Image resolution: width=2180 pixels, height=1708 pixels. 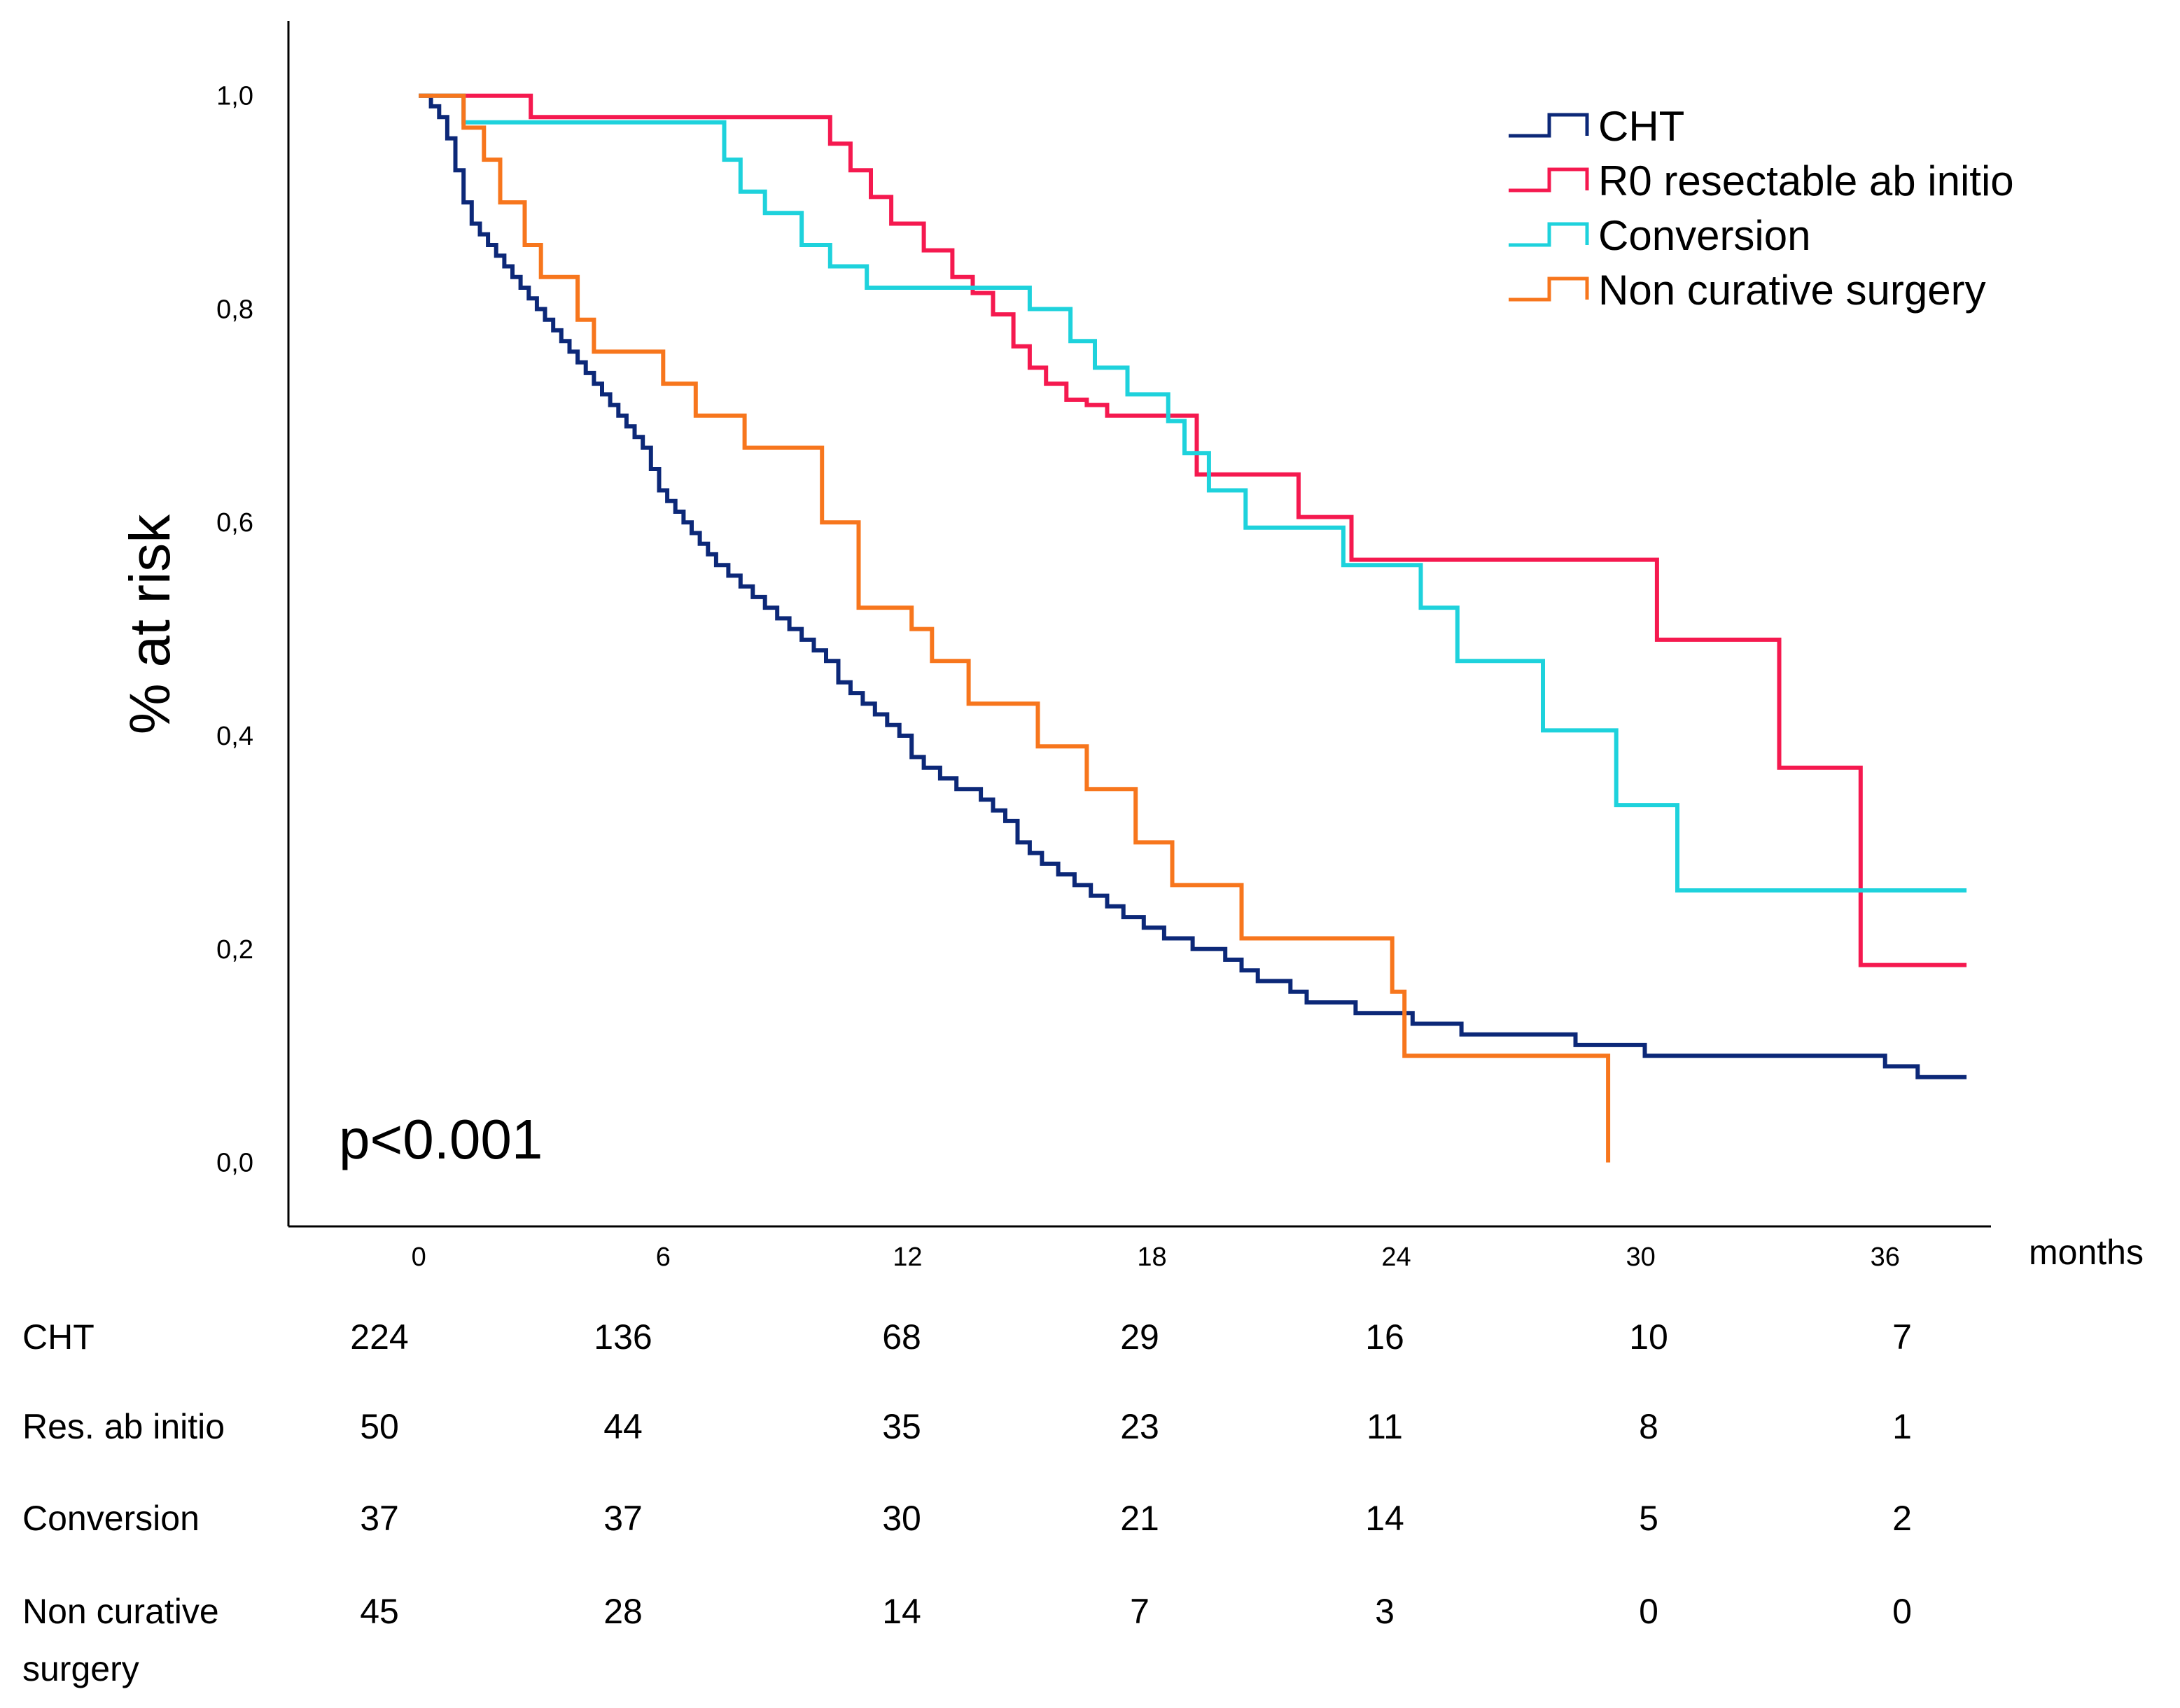 I want to click on x-tick-label: 24, so click(x=1396, y=1257).